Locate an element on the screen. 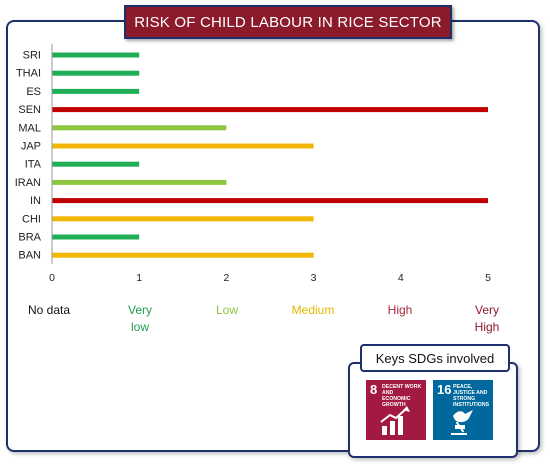 The image size is (550, 464). sdg-tile-number: 8 is located at coordinates (374, 389).